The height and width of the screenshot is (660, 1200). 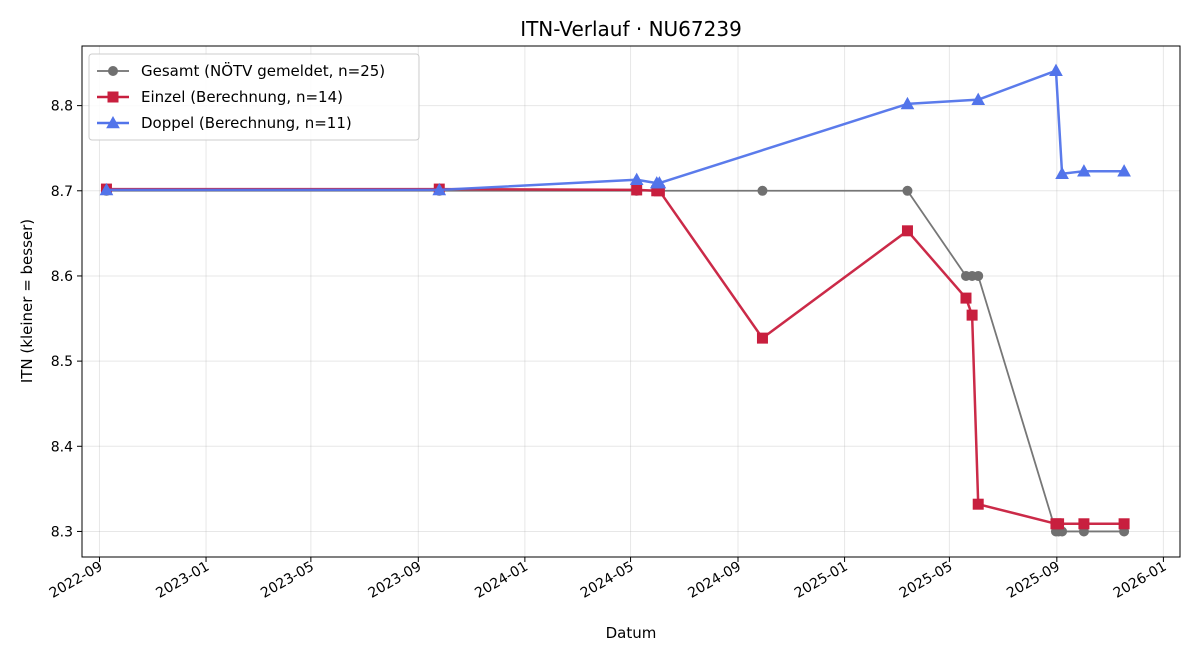 What do you see at coordinates (62, 192) in the screenshot?
I see `y-tick-label: 8.7` at bounding box center [62, 192].